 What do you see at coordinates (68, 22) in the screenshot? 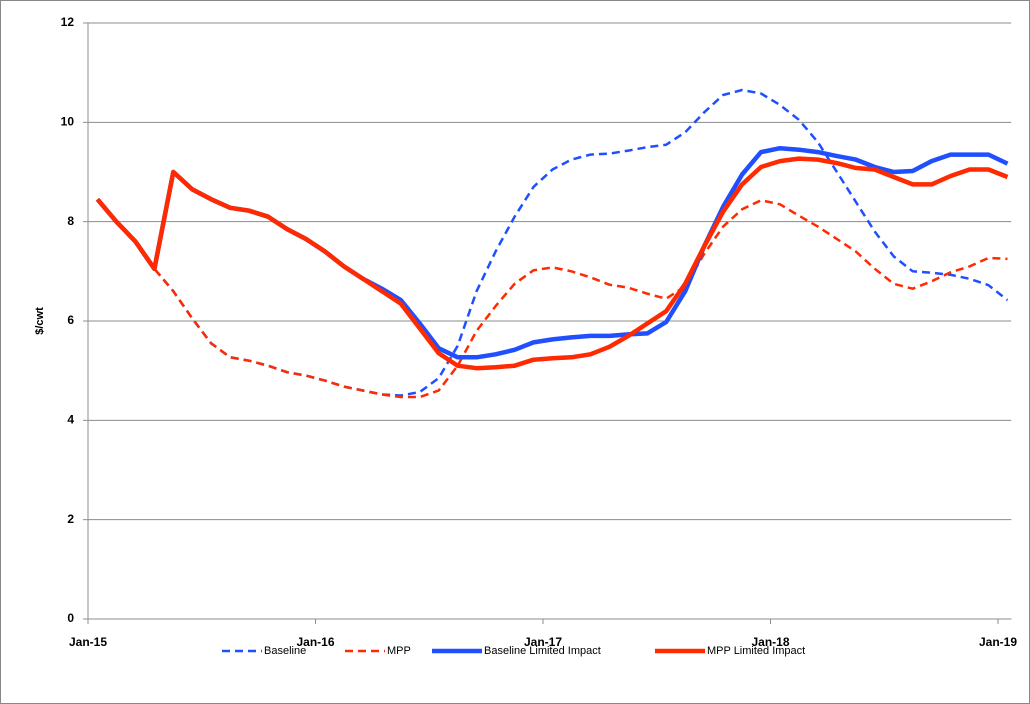
I see `y-tick-label: 12` at bounding box center [68, 22].